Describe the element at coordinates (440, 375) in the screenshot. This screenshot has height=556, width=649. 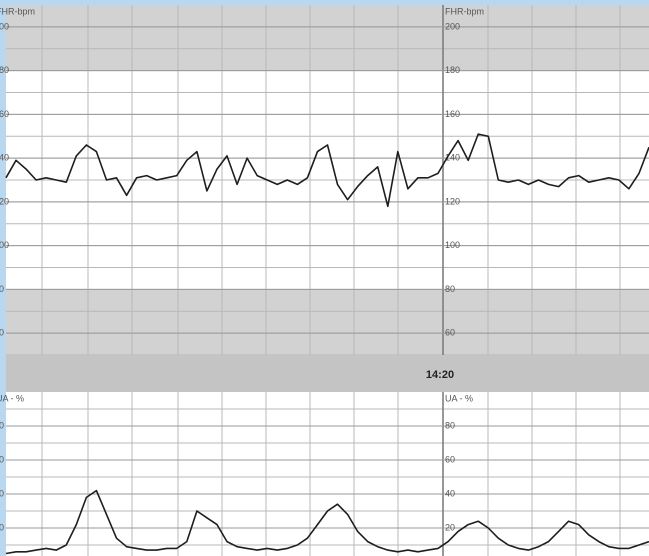
I see `time-marker: 14:20` at that location.